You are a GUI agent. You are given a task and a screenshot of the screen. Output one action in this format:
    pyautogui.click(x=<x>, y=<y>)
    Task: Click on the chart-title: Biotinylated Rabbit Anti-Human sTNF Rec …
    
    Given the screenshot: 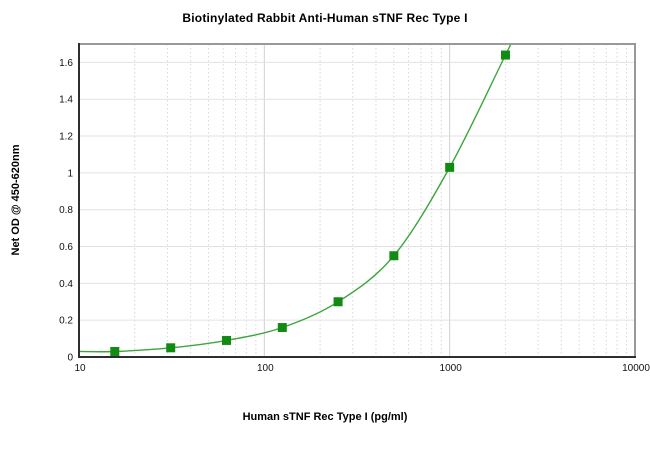 What is the action you would take?
    pyautogui.click(x=325, y=18)
    